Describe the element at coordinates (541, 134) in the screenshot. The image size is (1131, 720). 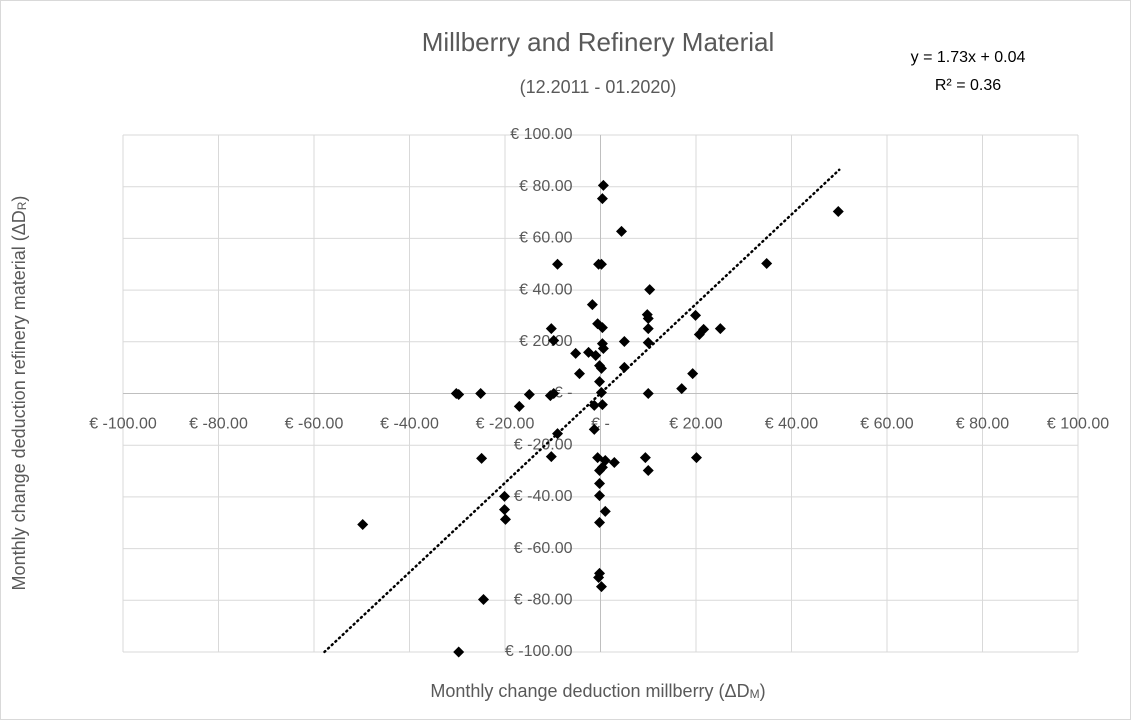
I see `y-tick-label: € 100.00` at that location.